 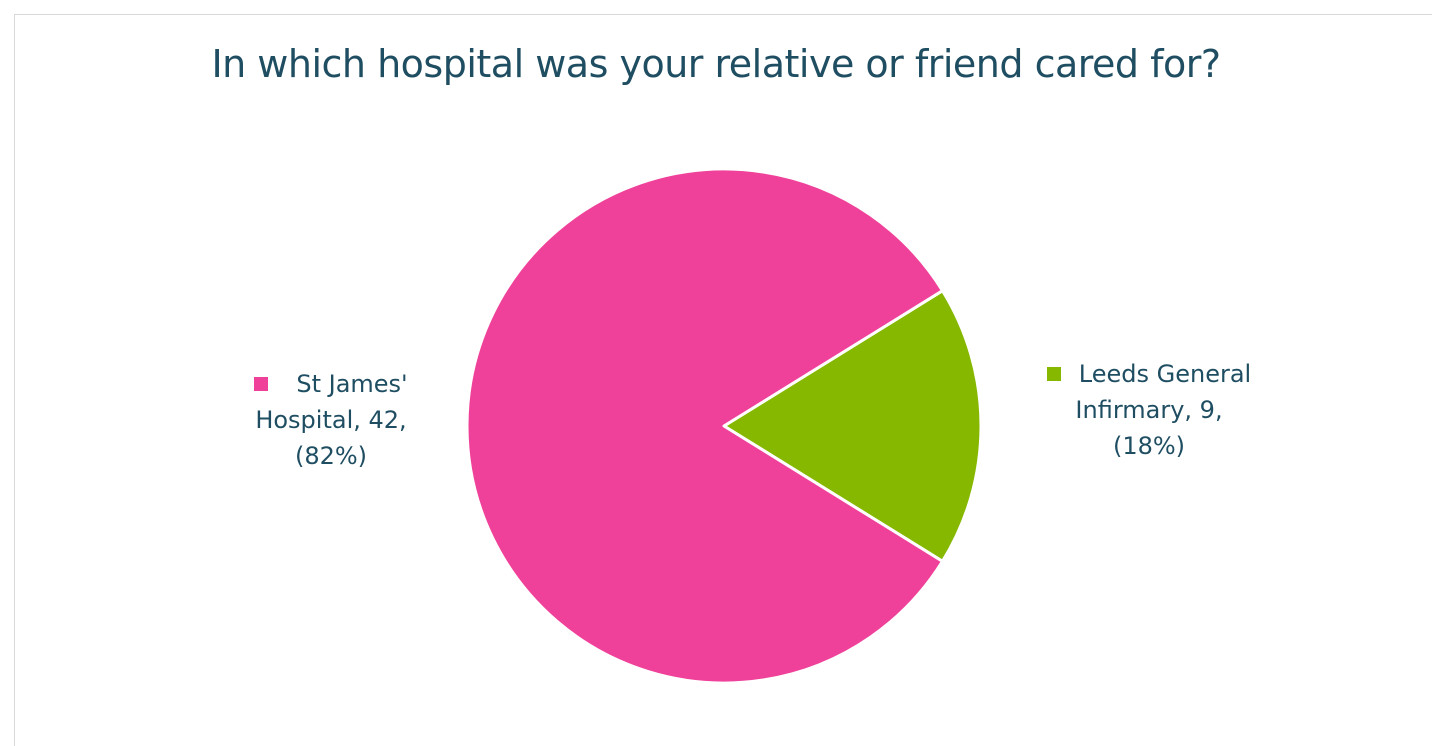 I want to click on data-label-line: (18%), so click(x=1149, y=446).